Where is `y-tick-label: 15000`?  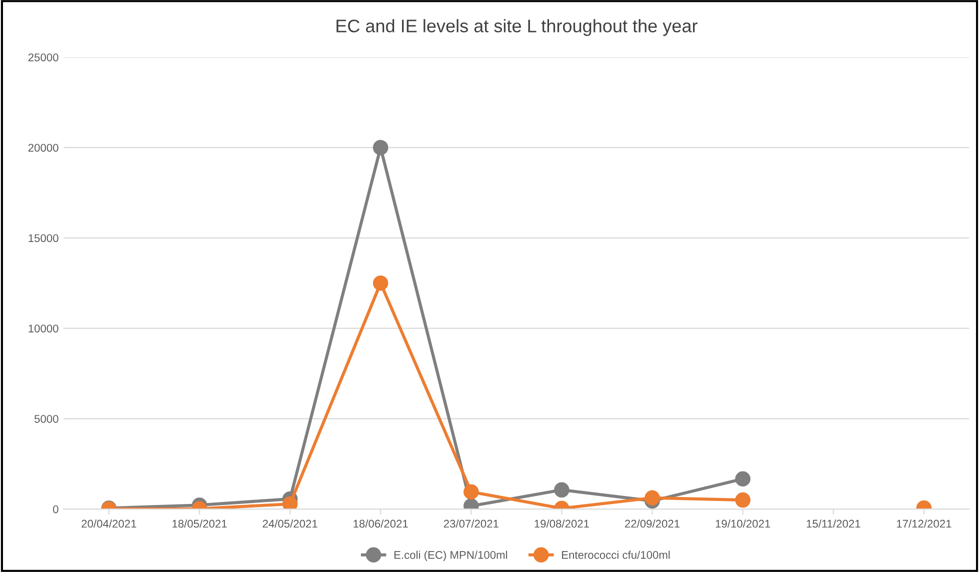
y-tick-label: 15000 is located at coordinates (43, 238).